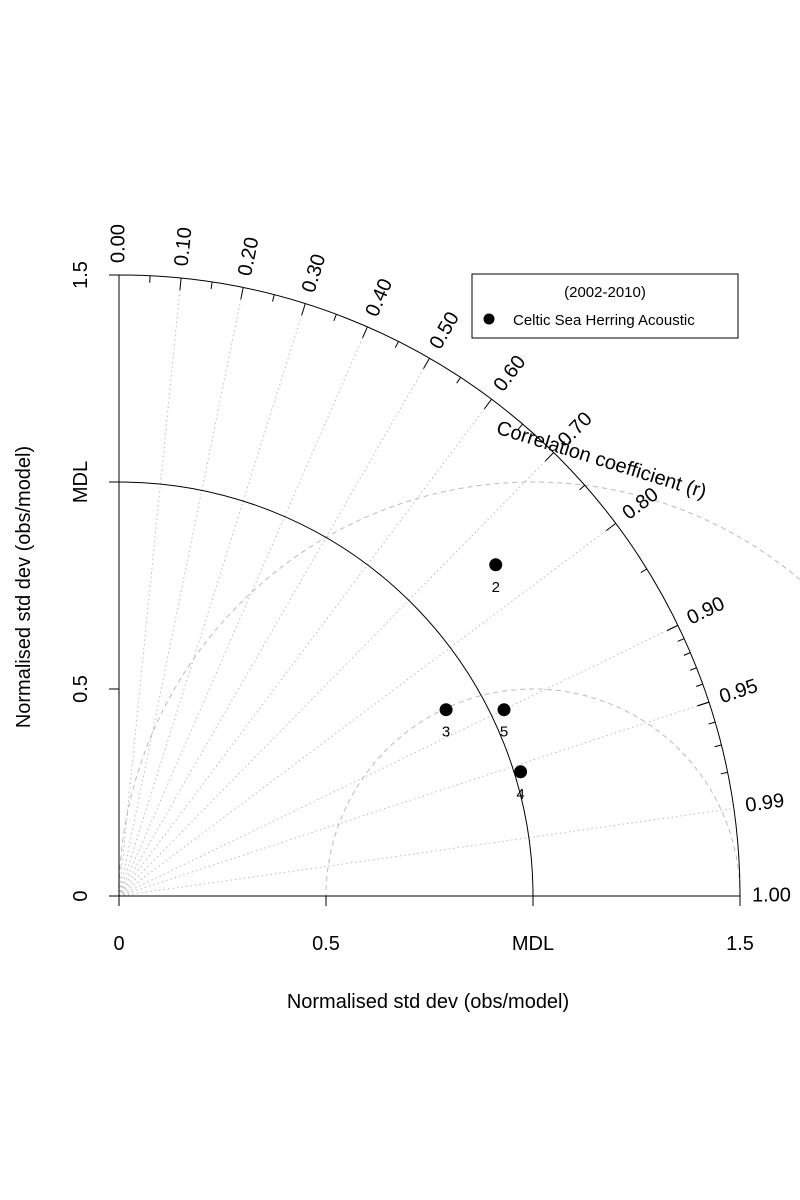 The height and width of the screenshot is (1200, 800). What do you see at coordinates (706, 611) in the screenshot?
I see `correlation-label: 0.90` at bounding box center [706, 611].